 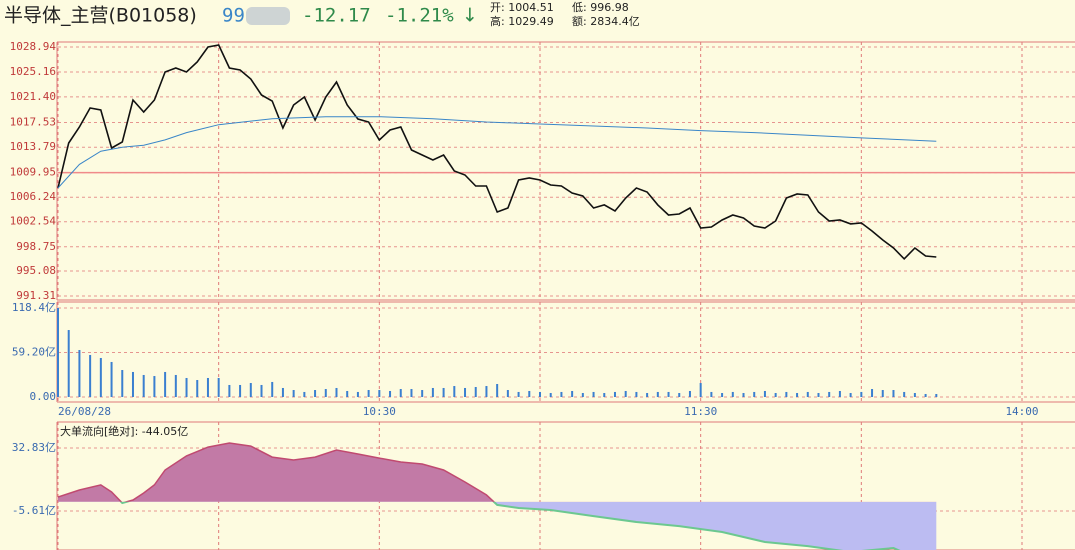 I want to click on title: 半导体_主营(B01058), so click(x=100, y=16).